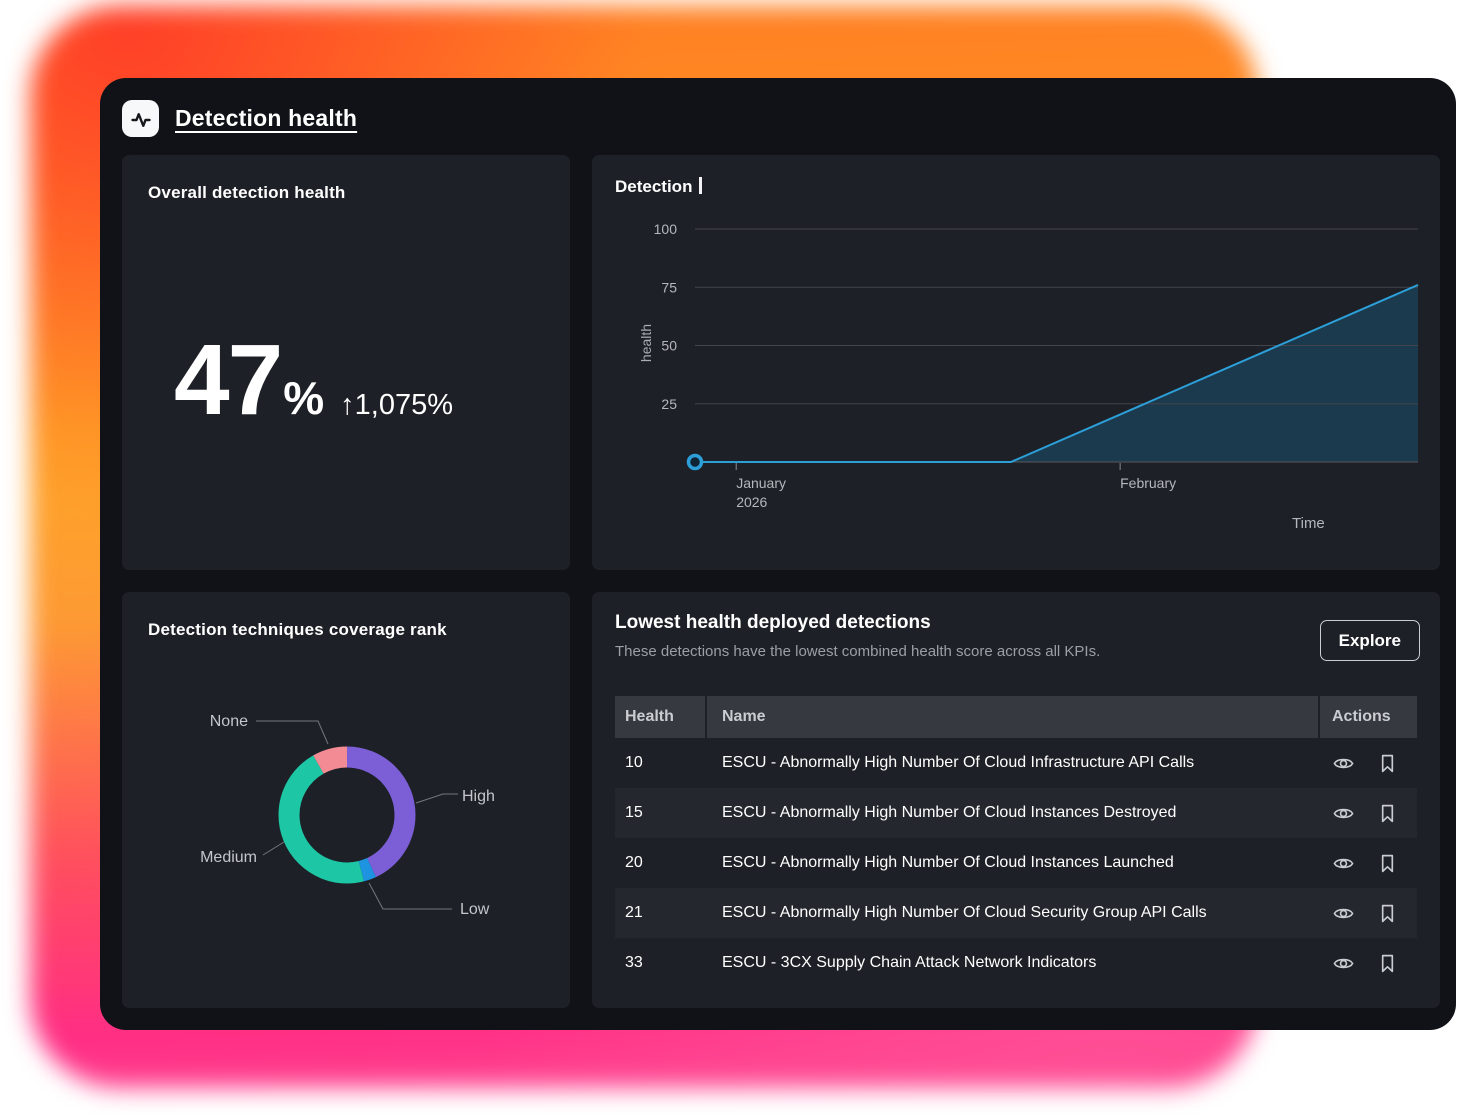 Image resolution: width=1460 pixels, height=1118 pixels. I want to click on donut-label-none: None, so click(228, 721).